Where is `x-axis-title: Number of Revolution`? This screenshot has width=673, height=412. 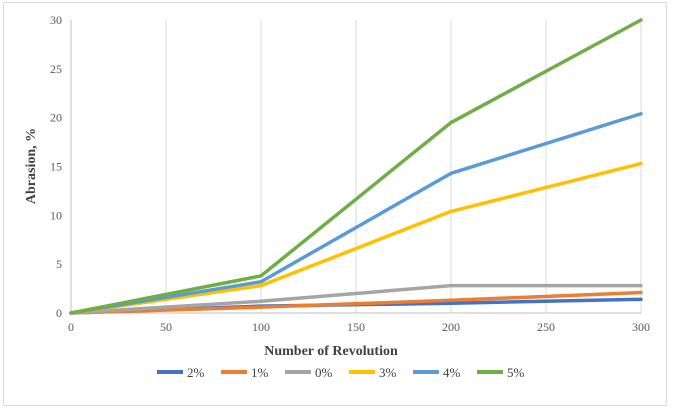 x-axis-title: Number of Revolution is located at coordinates (331, 351).